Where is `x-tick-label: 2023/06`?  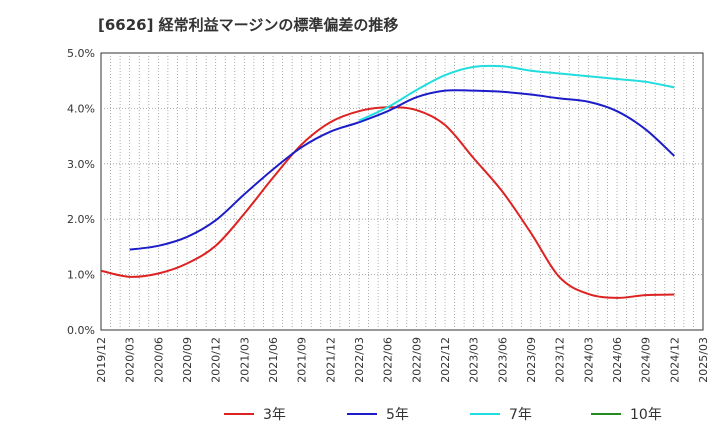 x-tick-label: 2023/06 is located at coordinates (502, 360).